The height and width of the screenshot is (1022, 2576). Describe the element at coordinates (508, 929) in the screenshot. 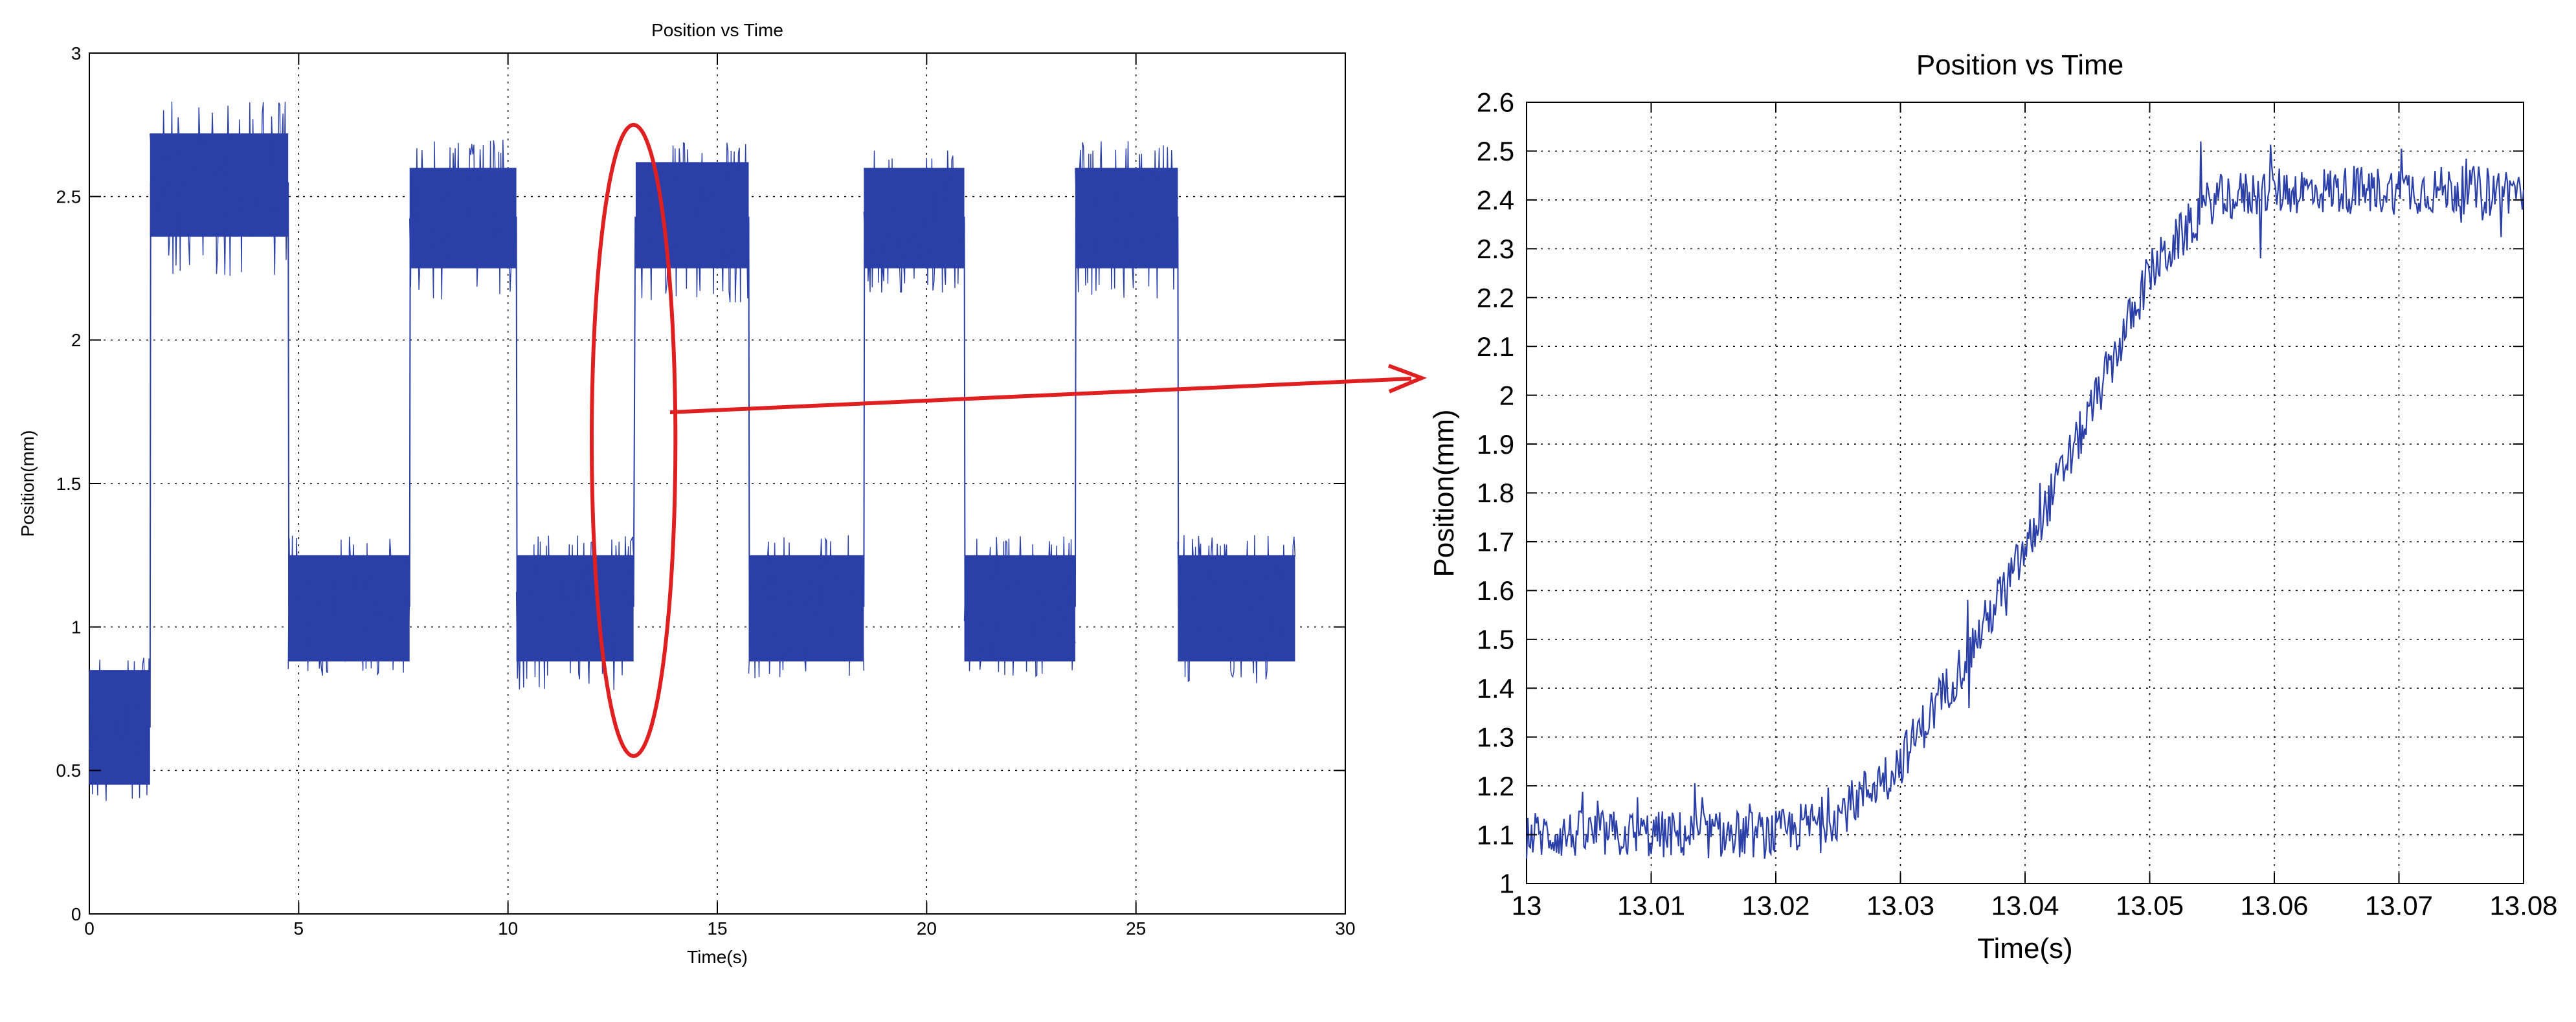

I see `x-tick-label: 10` at that location.